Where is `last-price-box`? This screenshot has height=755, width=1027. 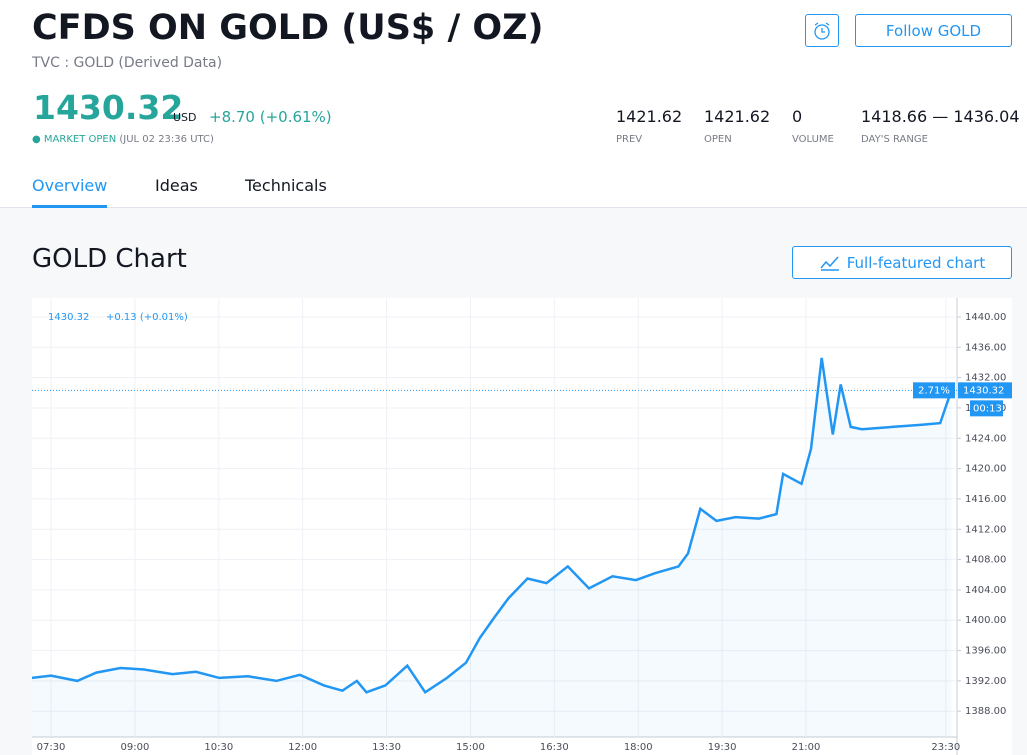
last-price-box is located at coordinates (985, 390).